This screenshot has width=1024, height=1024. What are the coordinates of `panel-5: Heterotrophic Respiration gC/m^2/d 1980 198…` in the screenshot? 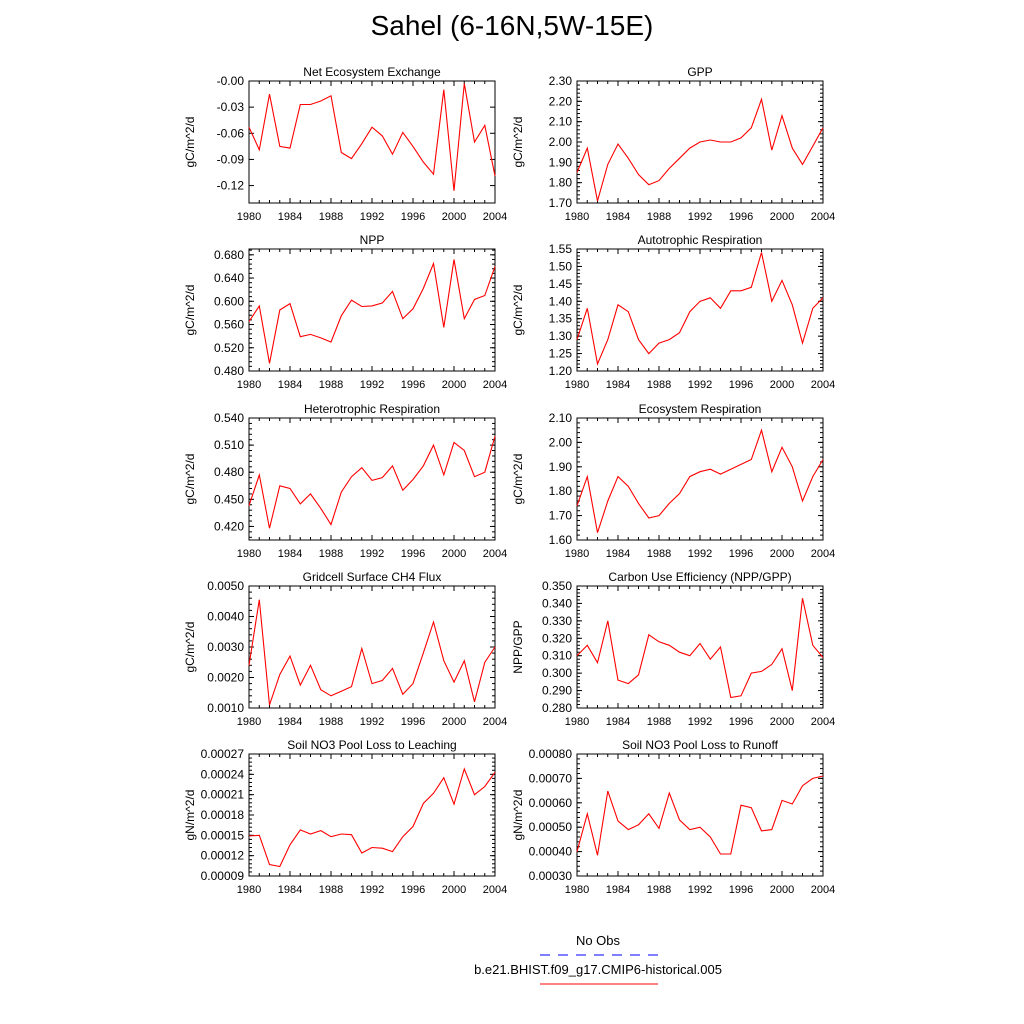 It's located at (345, 481).